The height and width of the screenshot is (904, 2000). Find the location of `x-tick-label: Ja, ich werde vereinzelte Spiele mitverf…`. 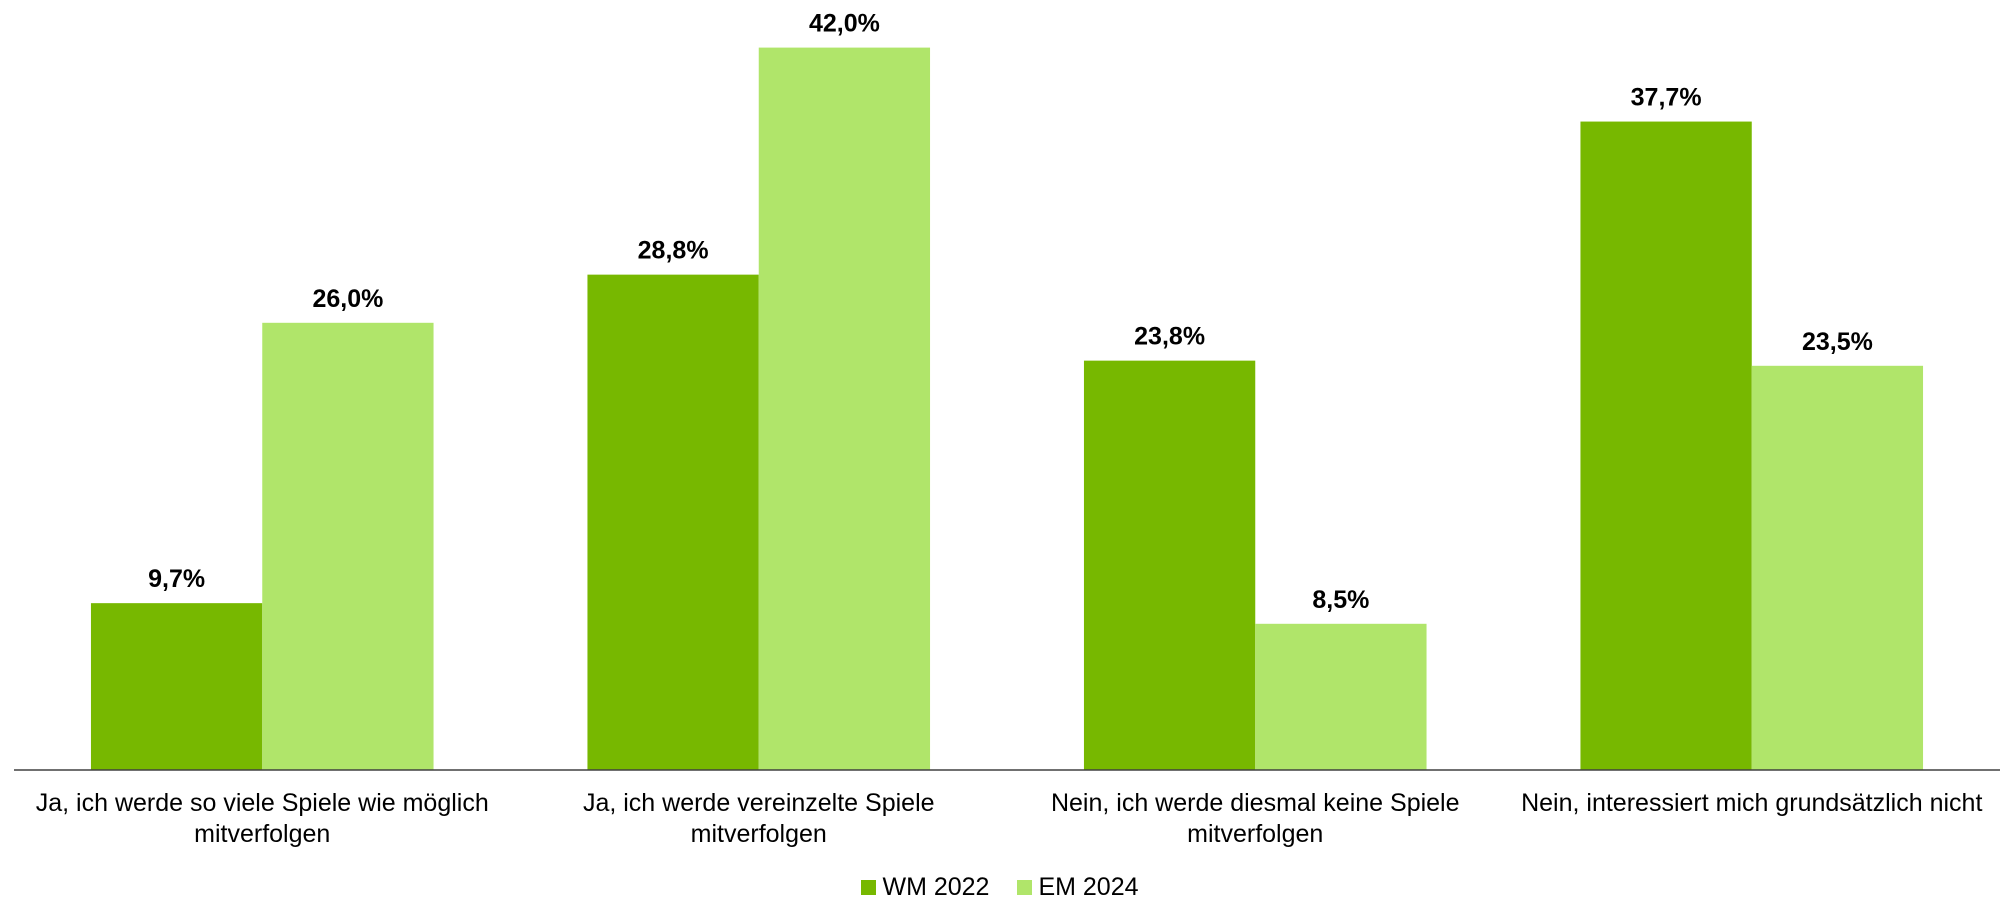

x-tick-label: Ja, ich werde vereinzelte Spiele mitverf… is located at coordinates (758, 818).